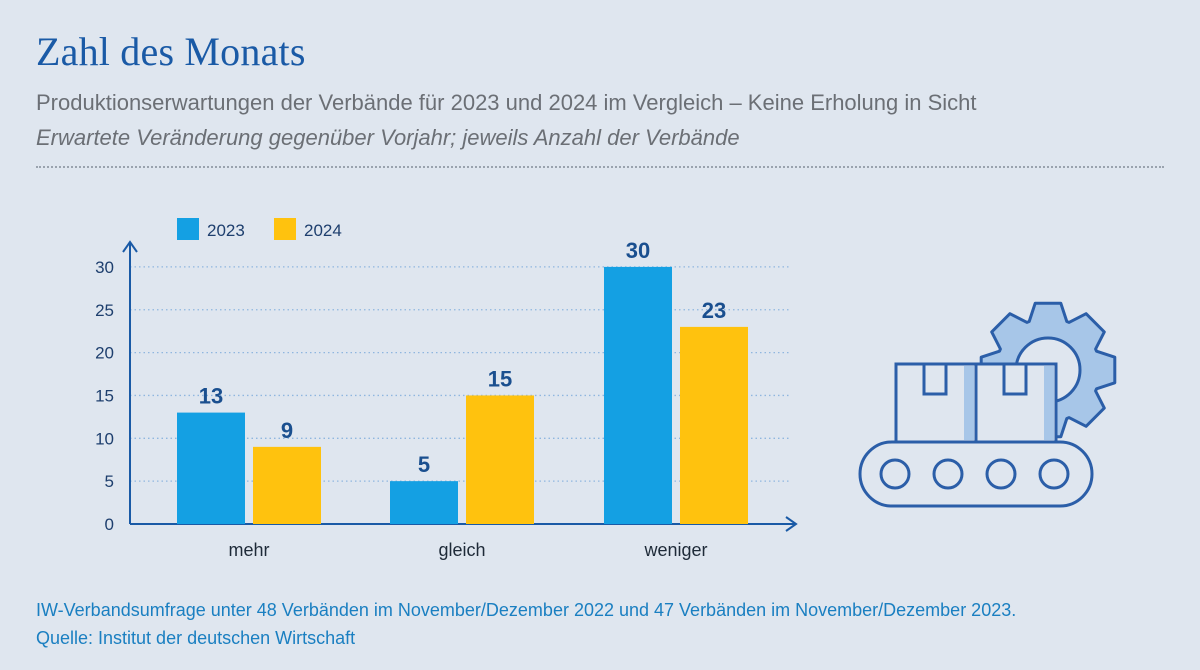 Image resolution: width=1200 pixels, height=670 pixels. I want to click on conveyor-belt-boxes-gear-icon, so click(987, 404).